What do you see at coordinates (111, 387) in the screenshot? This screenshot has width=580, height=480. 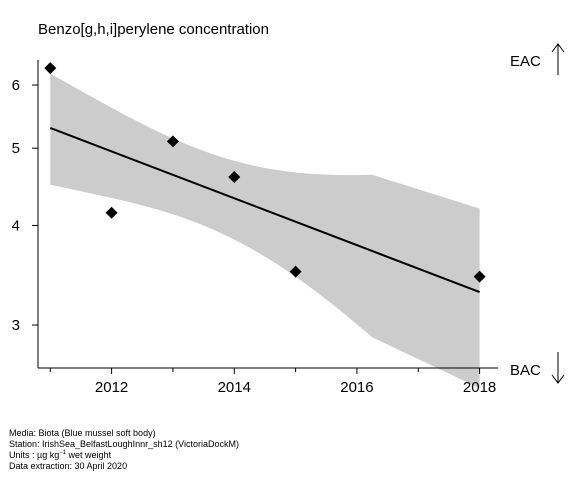 I see `x-tick-label: 2012` at bounding box center [111, 387].